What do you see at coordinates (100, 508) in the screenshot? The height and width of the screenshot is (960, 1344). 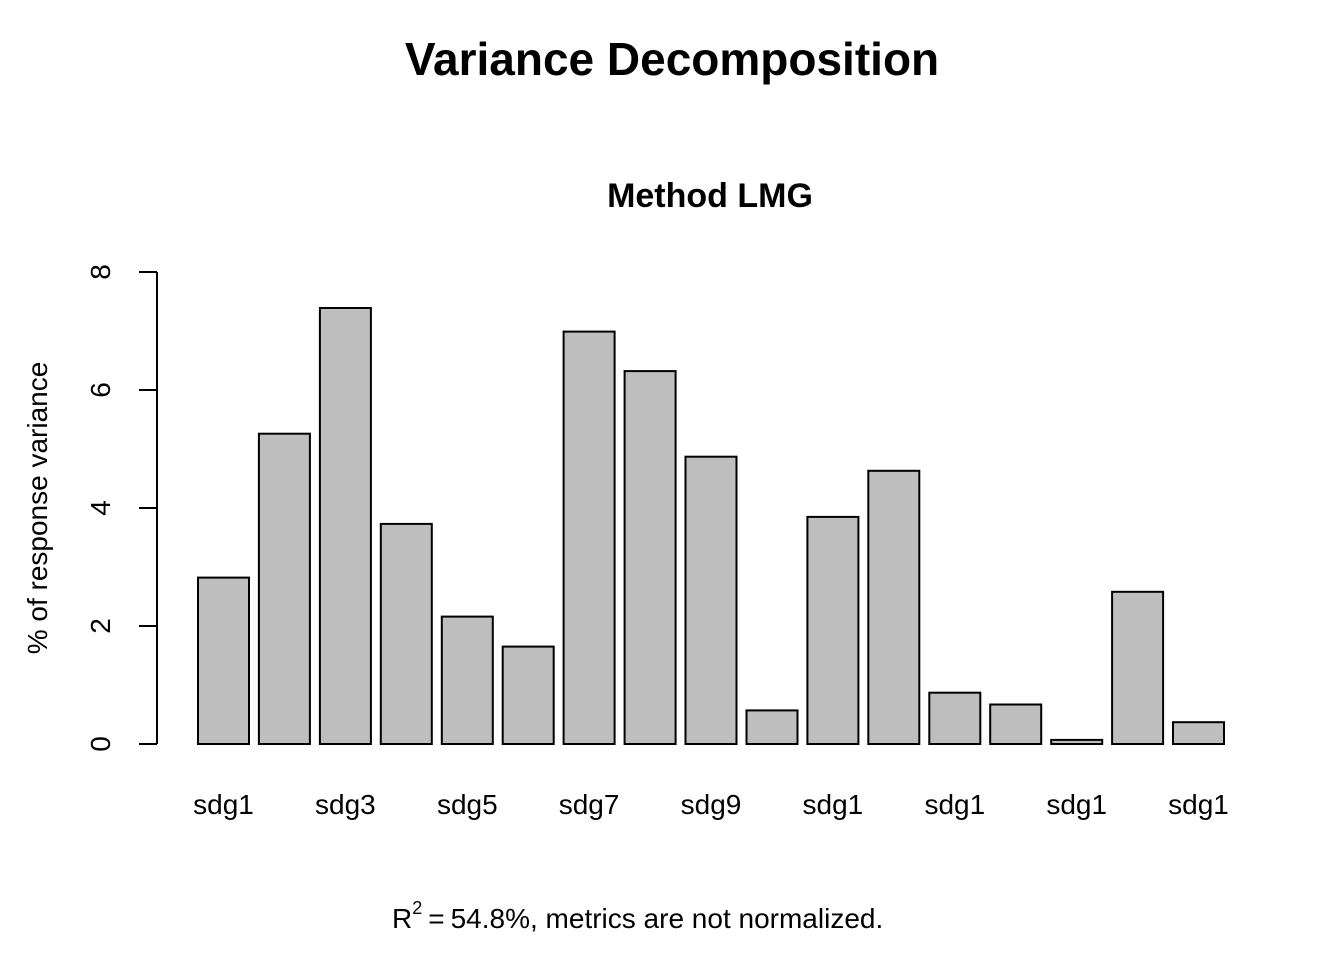 I see `y-tick-label-4: 4` at bounding box center [100, 508].